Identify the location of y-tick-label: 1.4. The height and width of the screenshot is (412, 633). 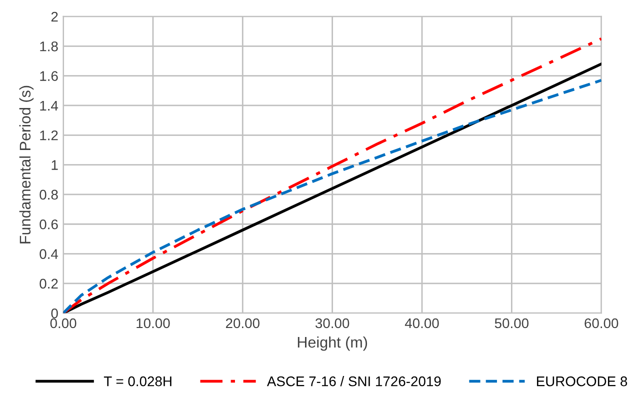
(49, 105).